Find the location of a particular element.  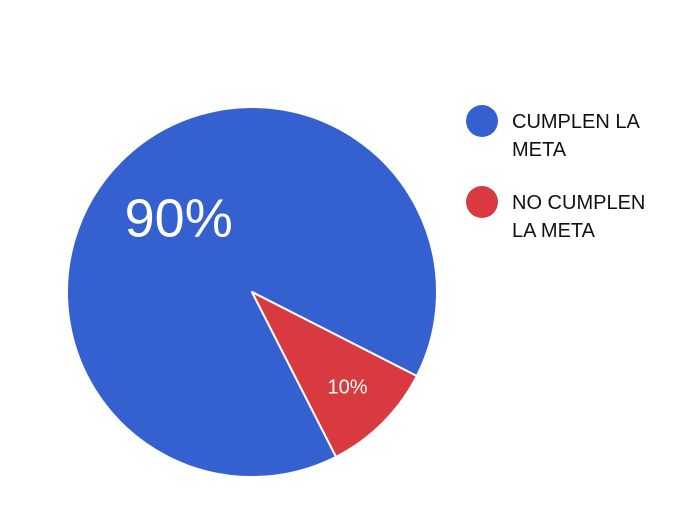

legend: CUMPLEN LA META NO CUMPLEN LA META is located at coordinates (555, 173).